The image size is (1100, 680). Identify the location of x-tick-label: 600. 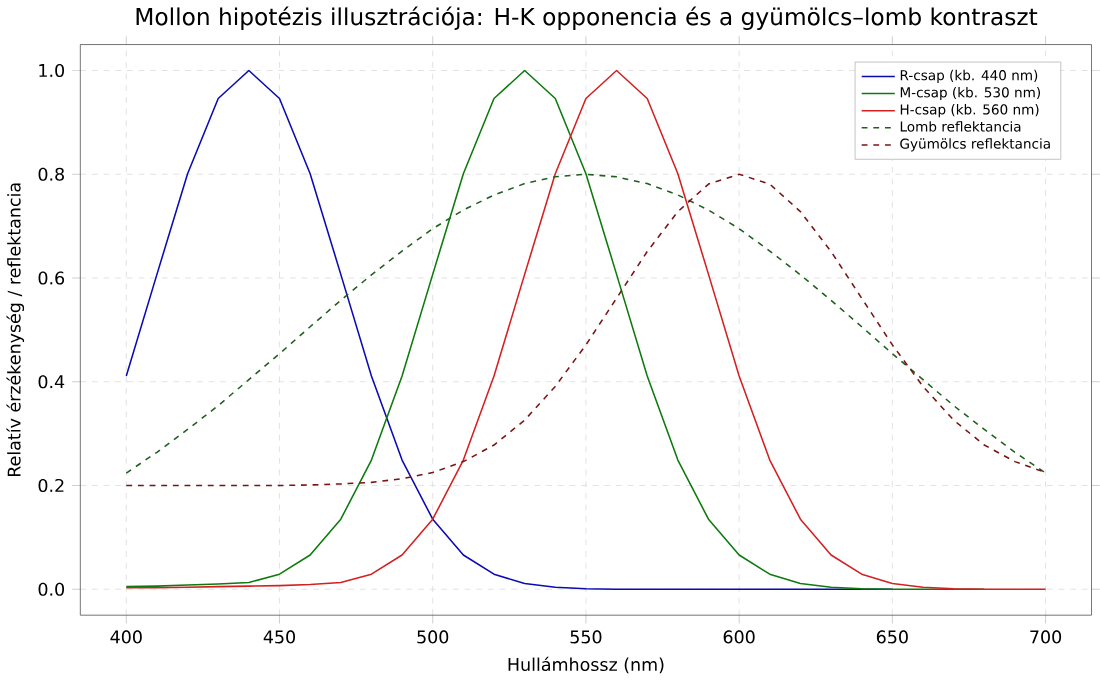
(739, 637).